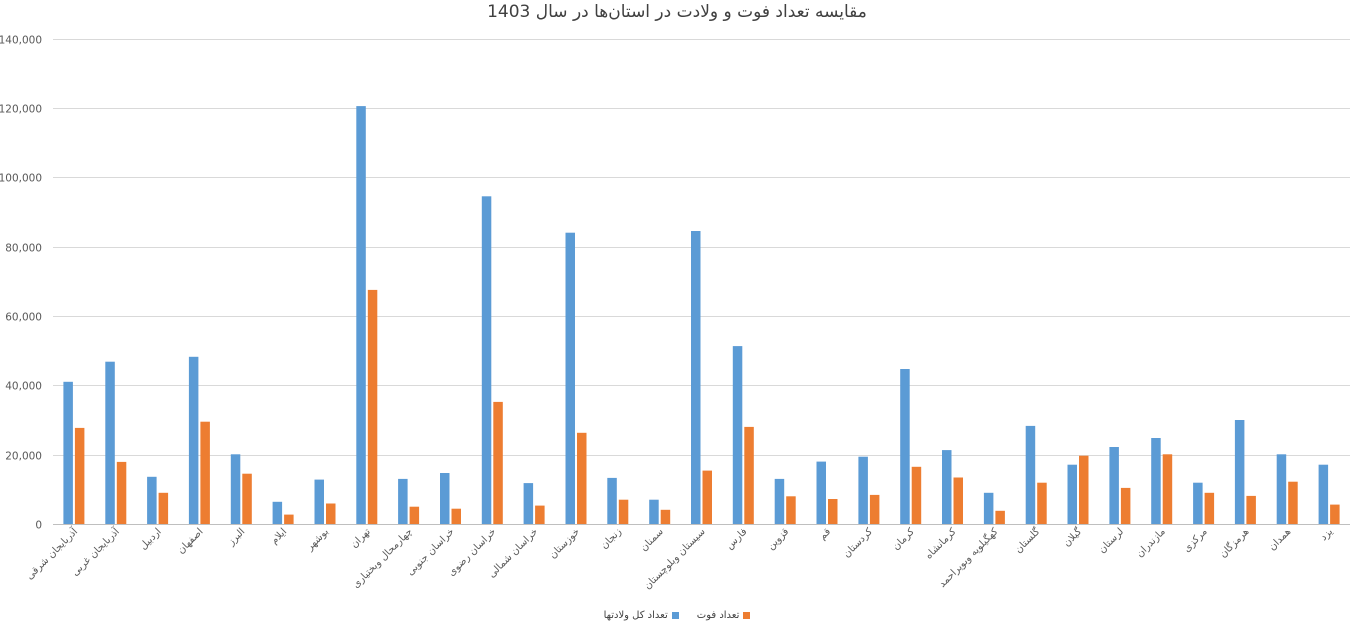 Image resolution: width=1354 pixels, height=631 pixels. I want to click on legend-swatch-deaths, so click(747, 615).